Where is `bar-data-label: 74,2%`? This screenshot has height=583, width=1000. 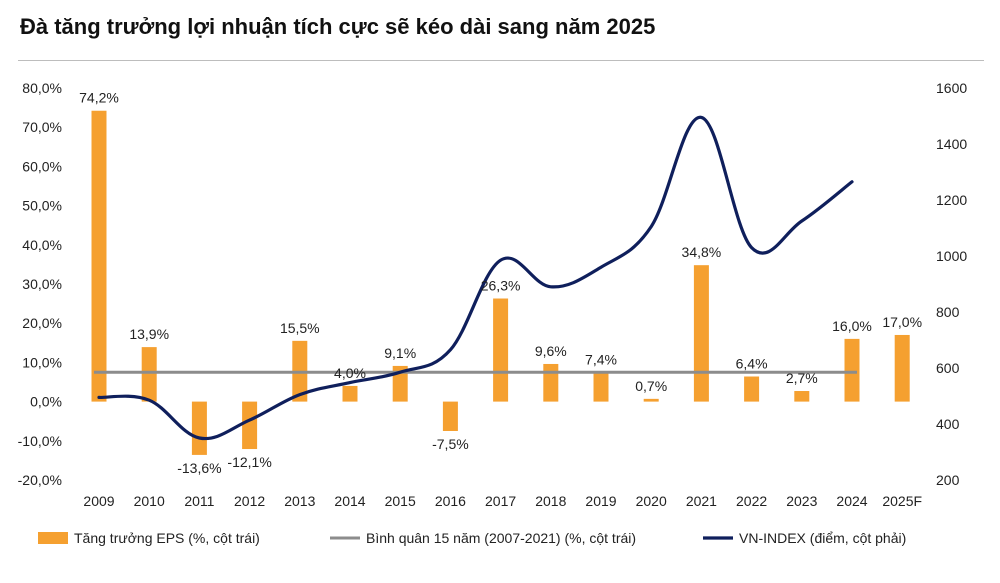 bar-data-label: 74,2% is located at coordinates (99, 98).